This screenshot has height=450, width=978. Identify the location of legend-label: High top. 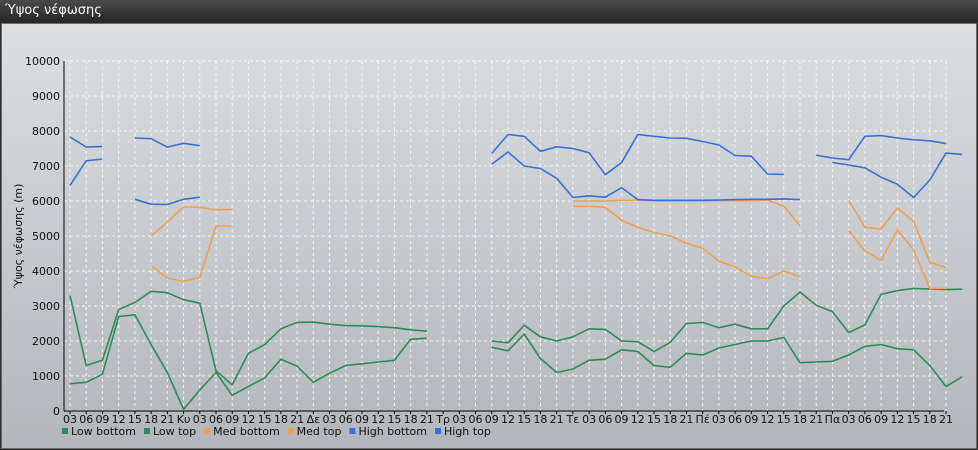
(467, 431).